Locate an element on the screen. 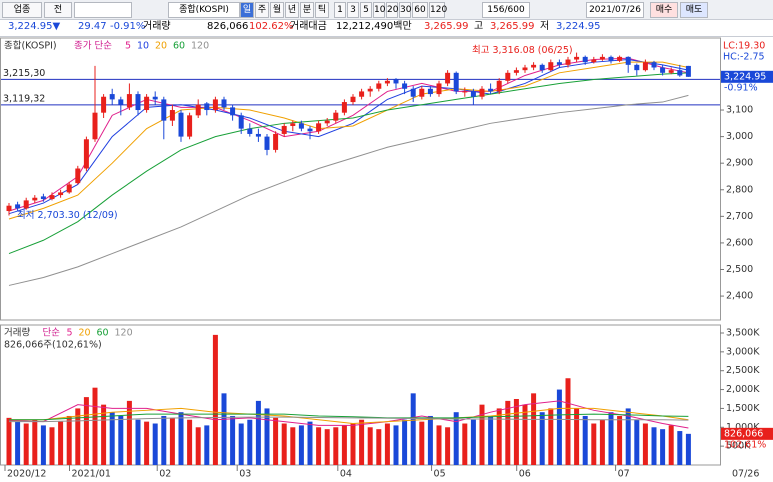 The image size is (773, 482). last-volume-pct: 102.61% is located at coordinates (745, 444).